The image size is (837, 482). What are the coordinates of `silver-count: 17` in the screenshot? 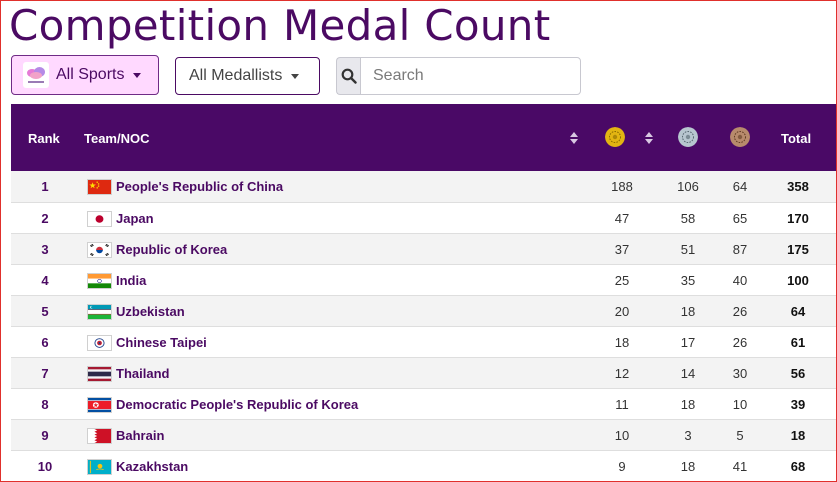 It's located at (688, 342).